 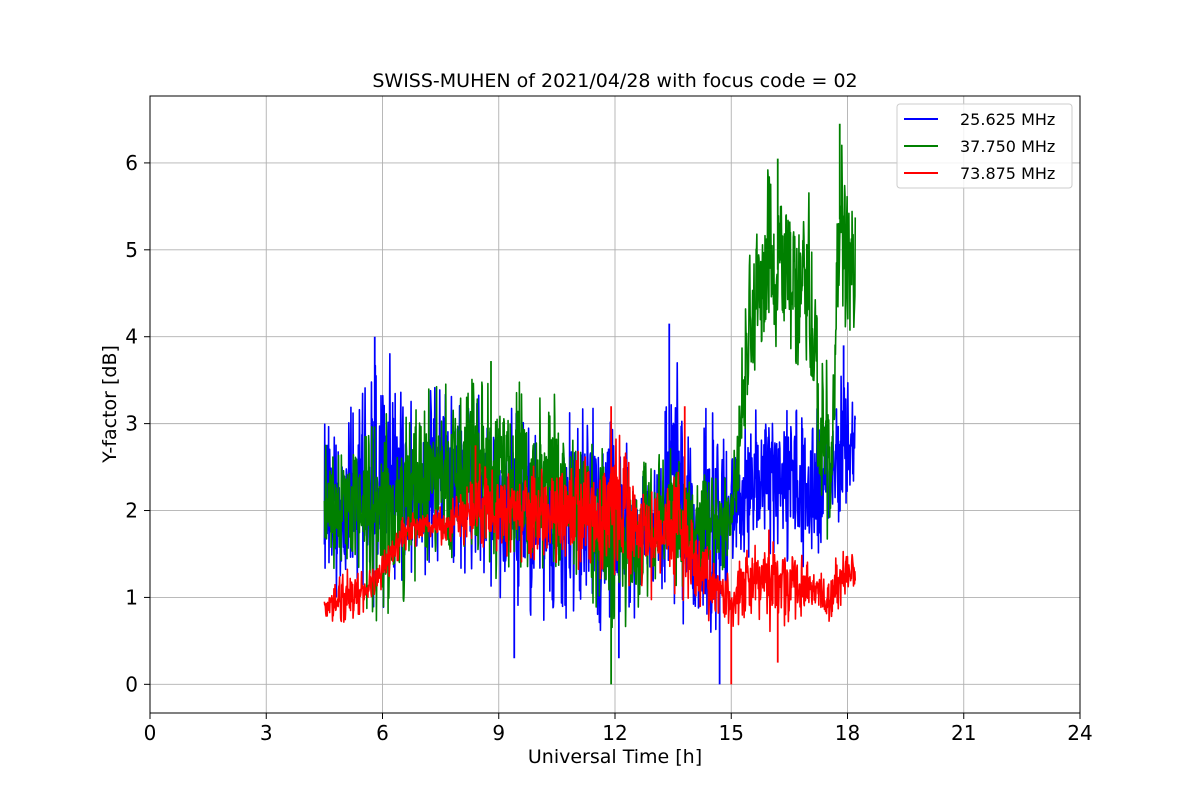 What do you see at coordinates (110, 404) in the screenshot?
I see `y-axis-label: Y-factor [dB]` at bounding box center [110, 404].